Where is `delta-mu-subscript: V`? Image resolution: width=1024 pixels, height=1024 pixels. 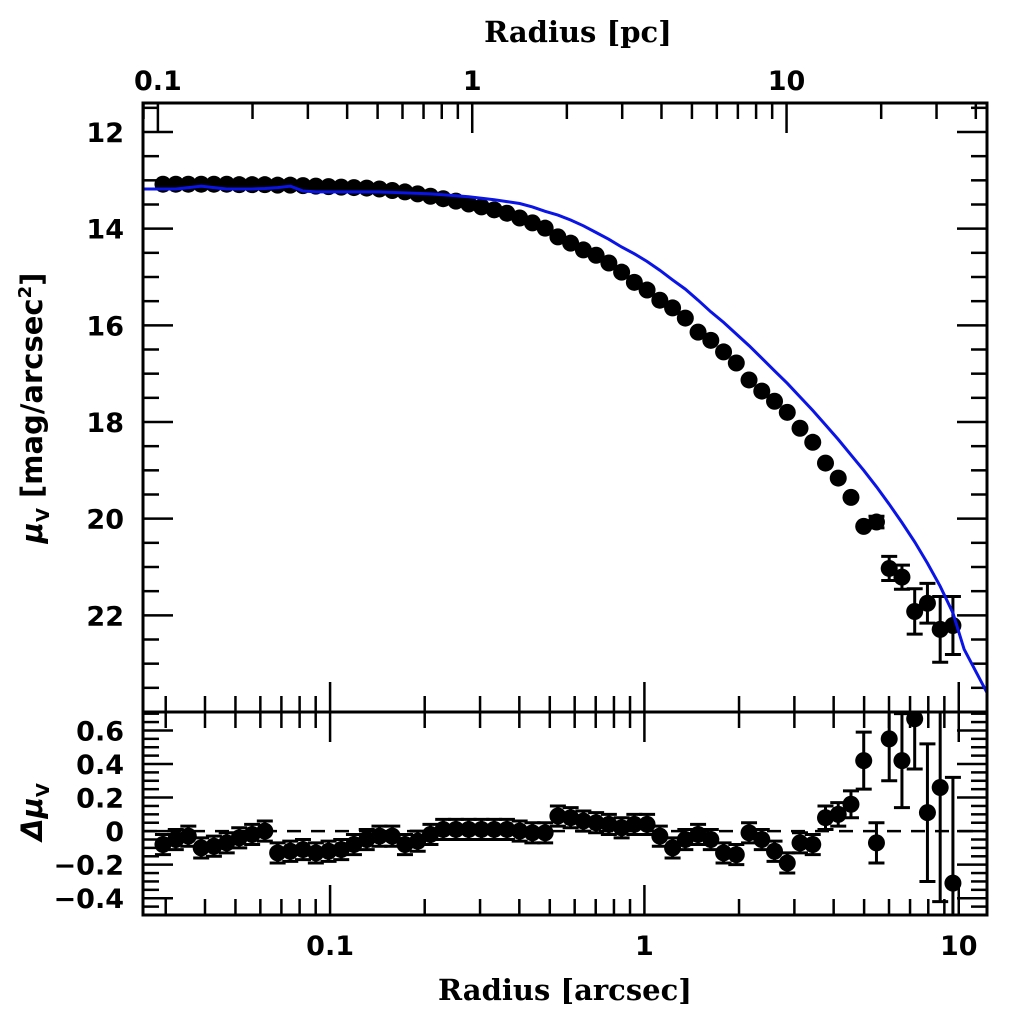
delta-mu-subscript: V is located at coordinates (43, 790).